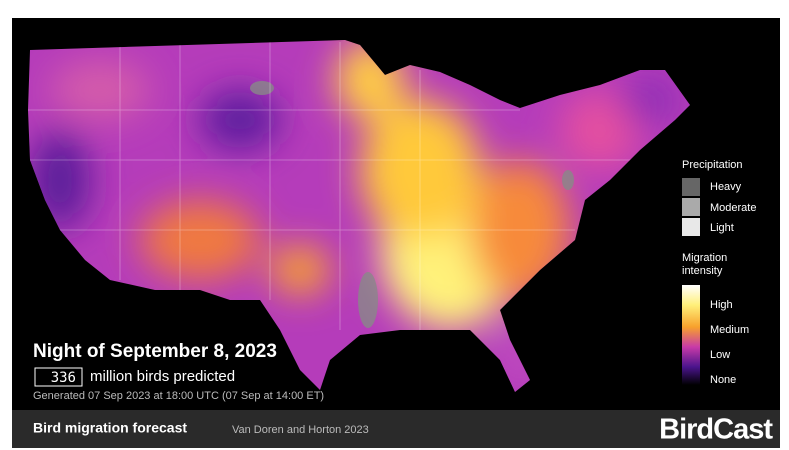 The width and height of the screenshot is (789, 450). Describe the element at coordinates (716, 430) in the screenshot. I see `brand-logo: BirdCast` at that location.